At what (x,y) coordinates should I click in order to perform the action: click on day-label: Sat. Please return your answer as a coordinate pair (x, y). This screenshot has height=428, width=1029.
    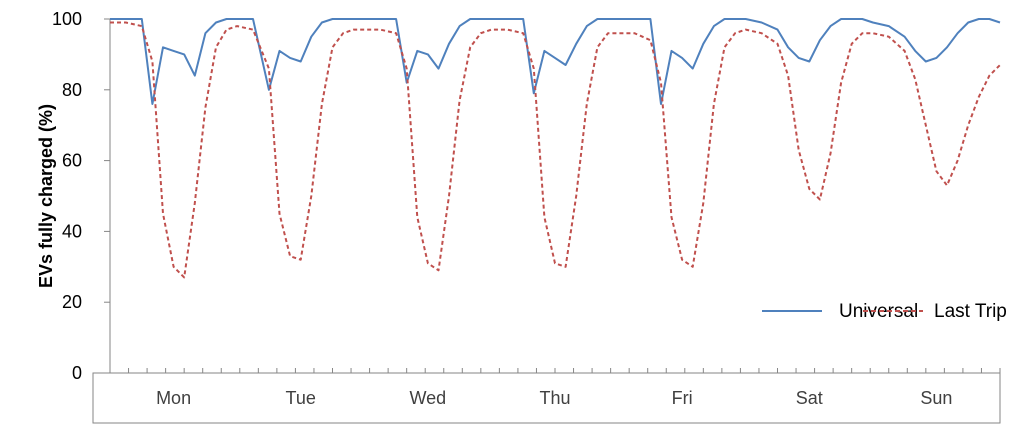
    Looking at the image, I should click on (809, 398).